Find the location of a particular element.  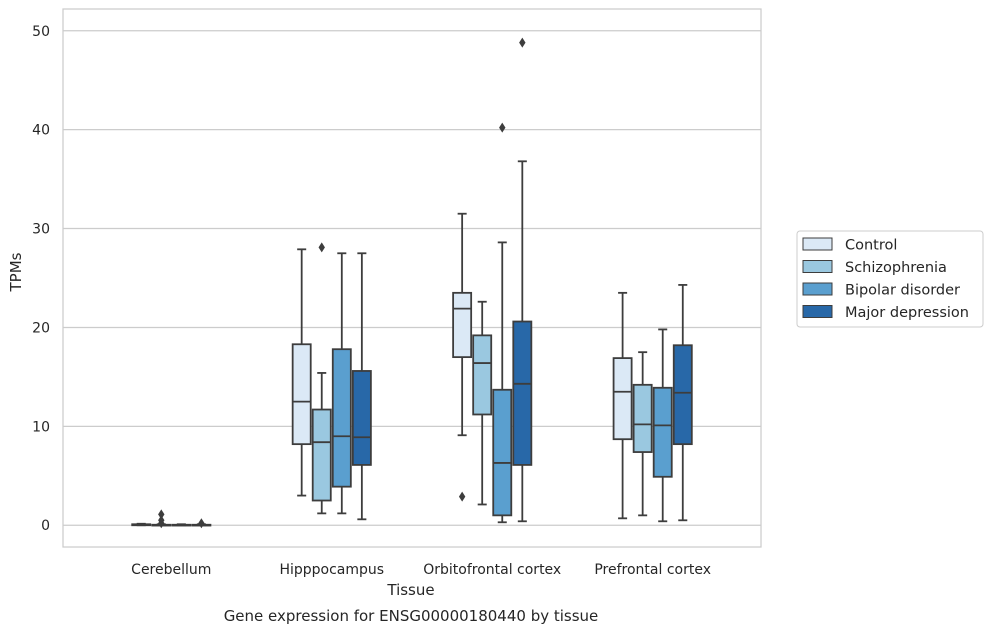

y-tick-label: 10 is located at coordinates (41, 427).